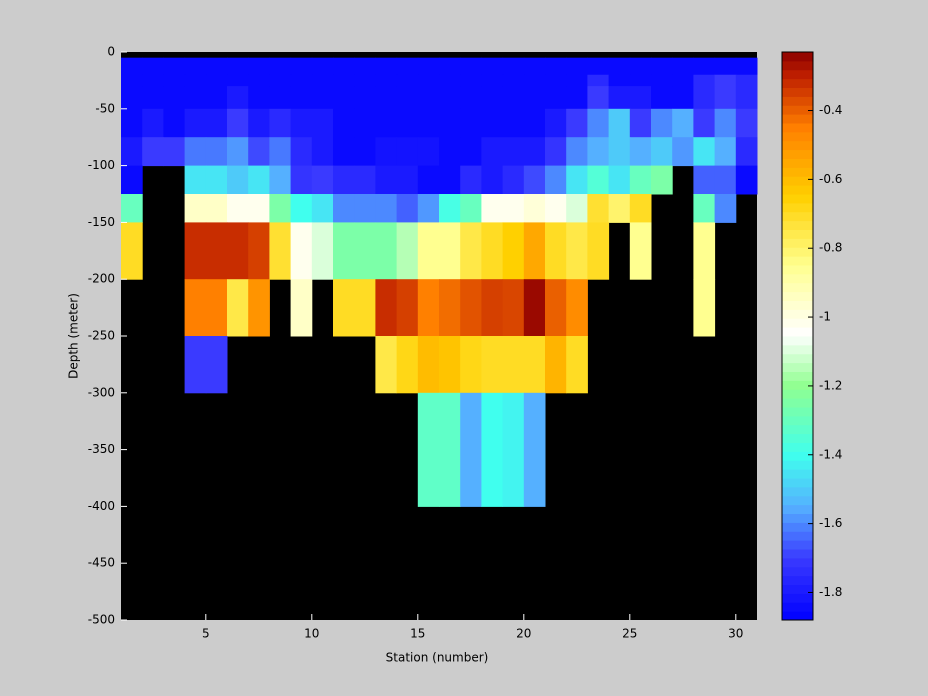 This screenshot has height=696, width=928. I want to click on y-tick-label: -250, so click(101, 336).